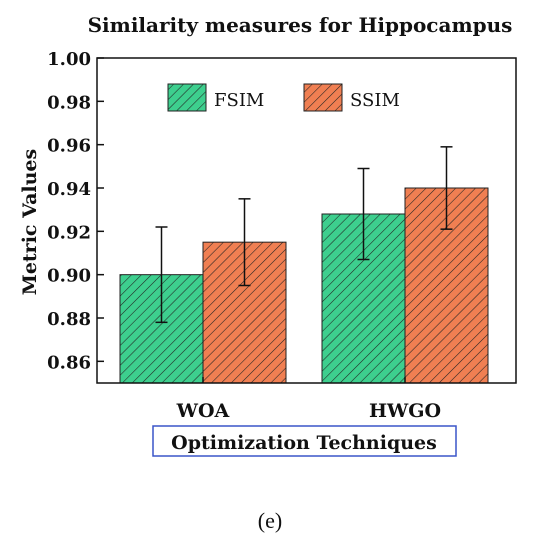 Image resolution: width=540 pixels, height=550 pixels. Describe the element at coordinates (30, 222) in the screenshot. I see `y-axis-label: Metric Values` at that location.